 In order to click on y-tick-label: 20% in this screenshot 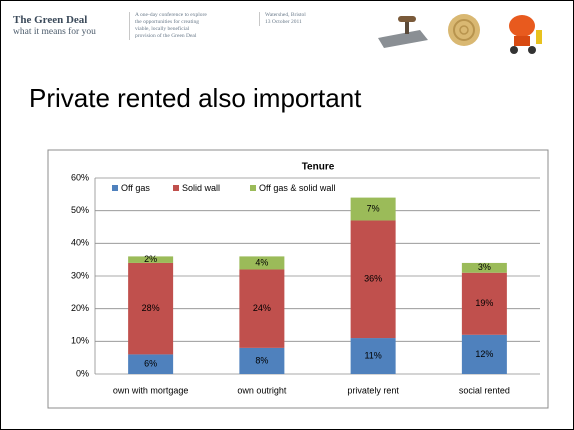, I will do `click(80, 308)`.